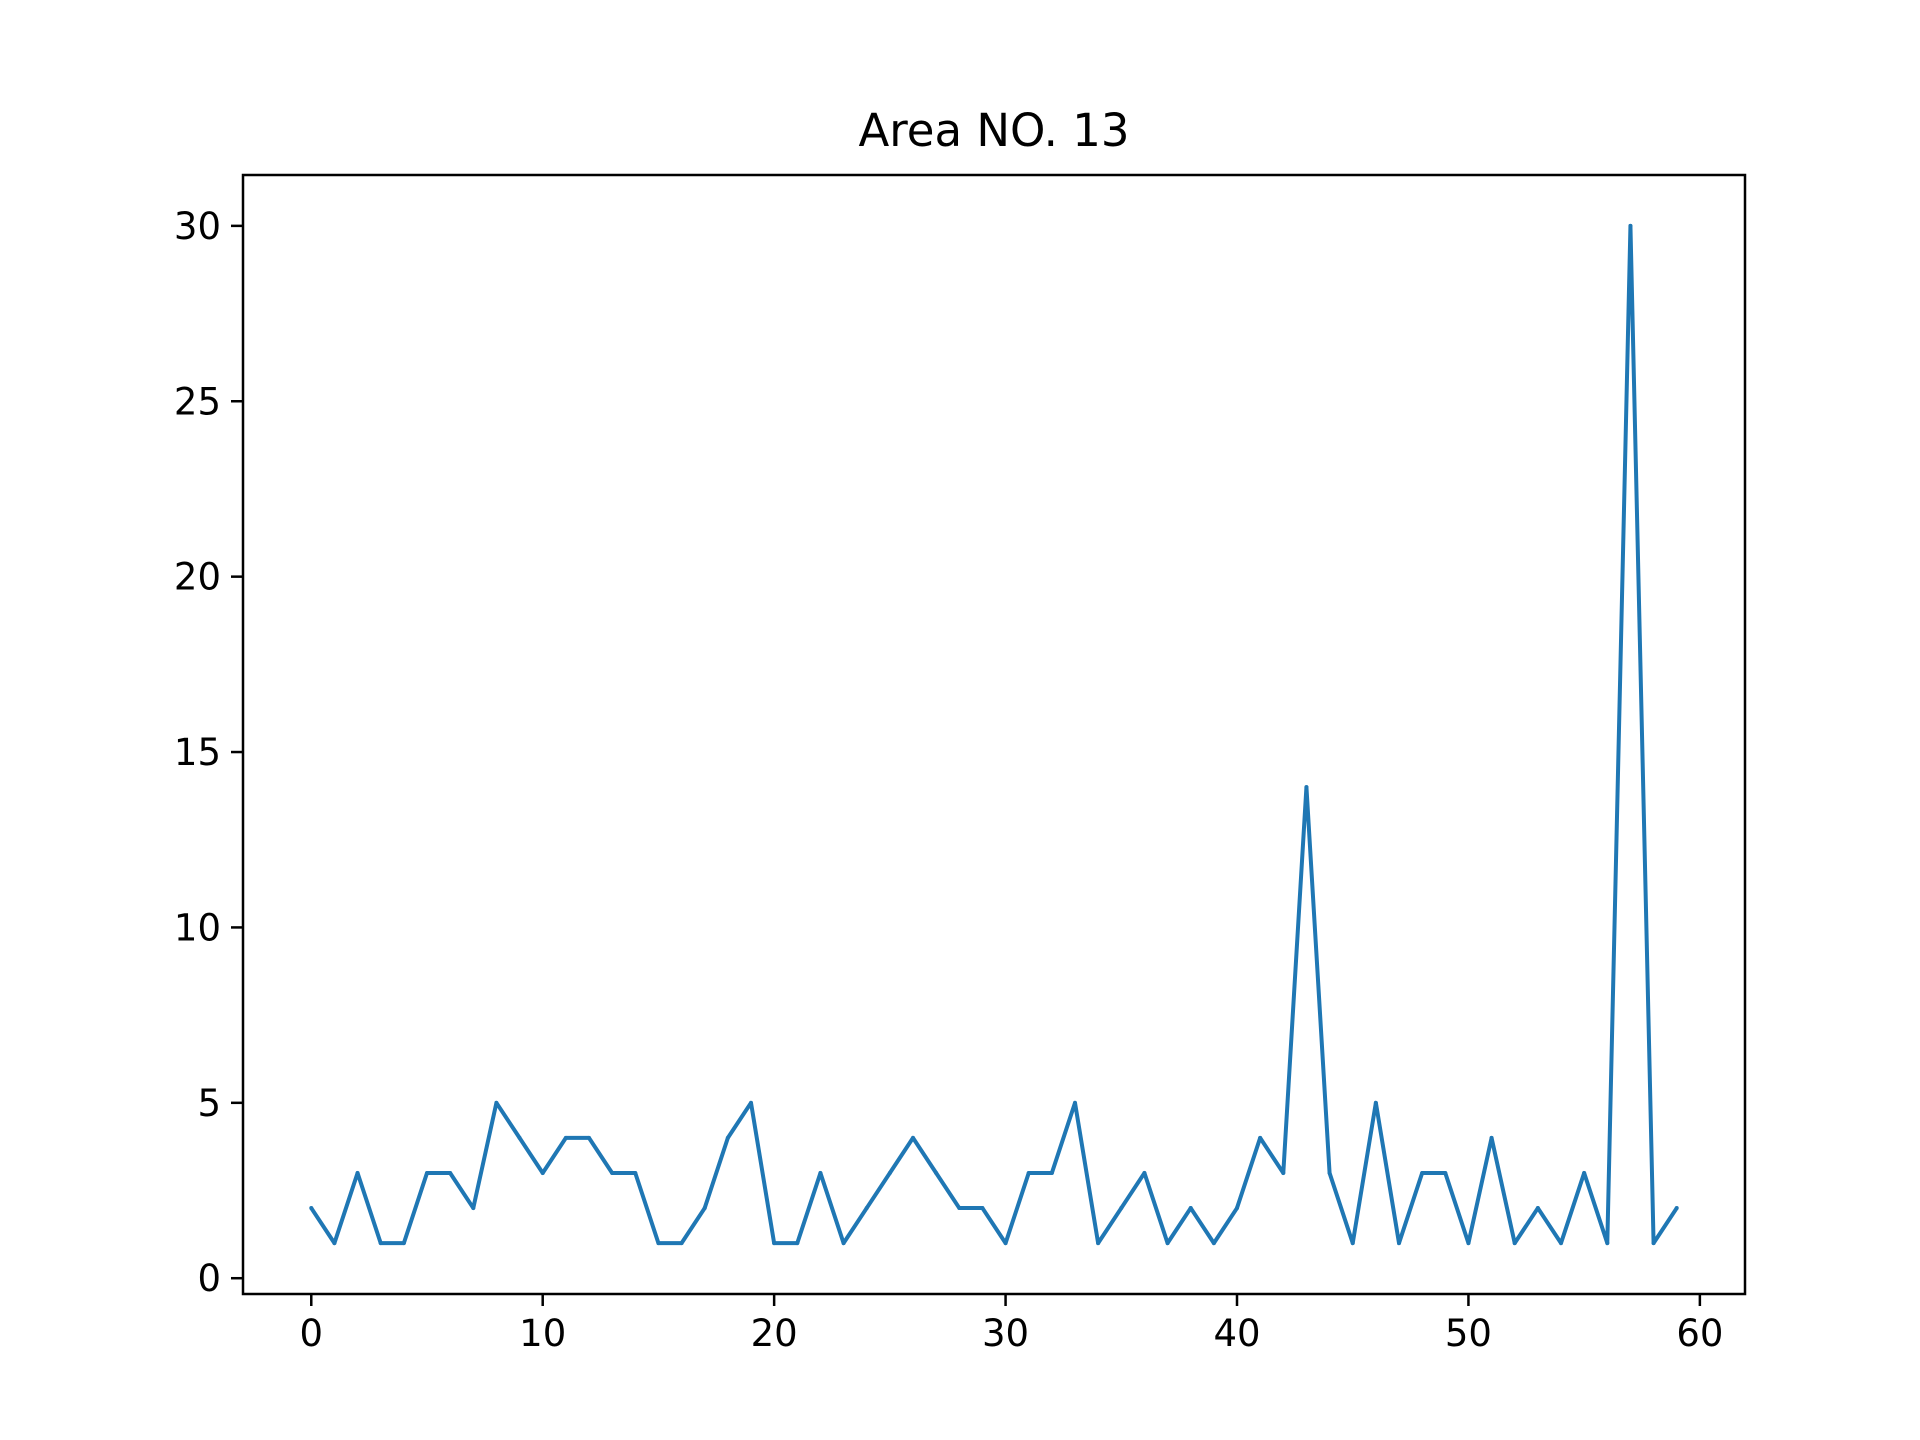 This screenshot has width=1920, height=1440. I want to click on y-tick-label: 5, so click(209, 1103).